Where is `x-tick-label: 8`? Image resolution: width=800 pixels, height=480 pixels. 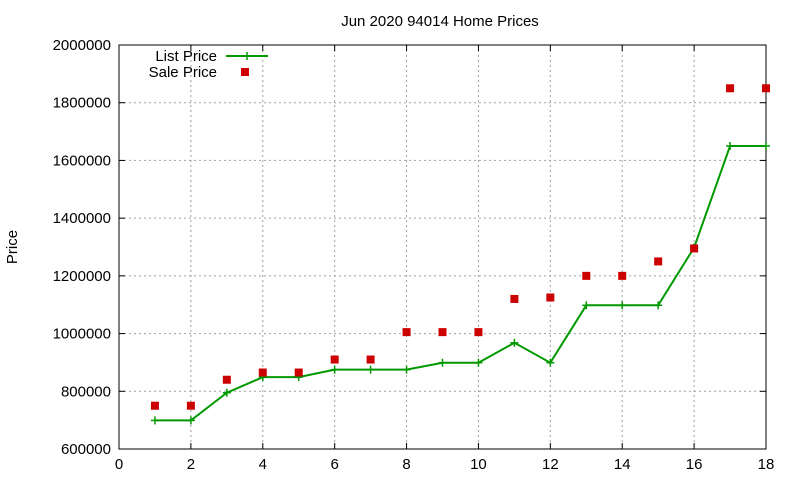 x-tick-label: 8 is located at coordinates (406, 464).